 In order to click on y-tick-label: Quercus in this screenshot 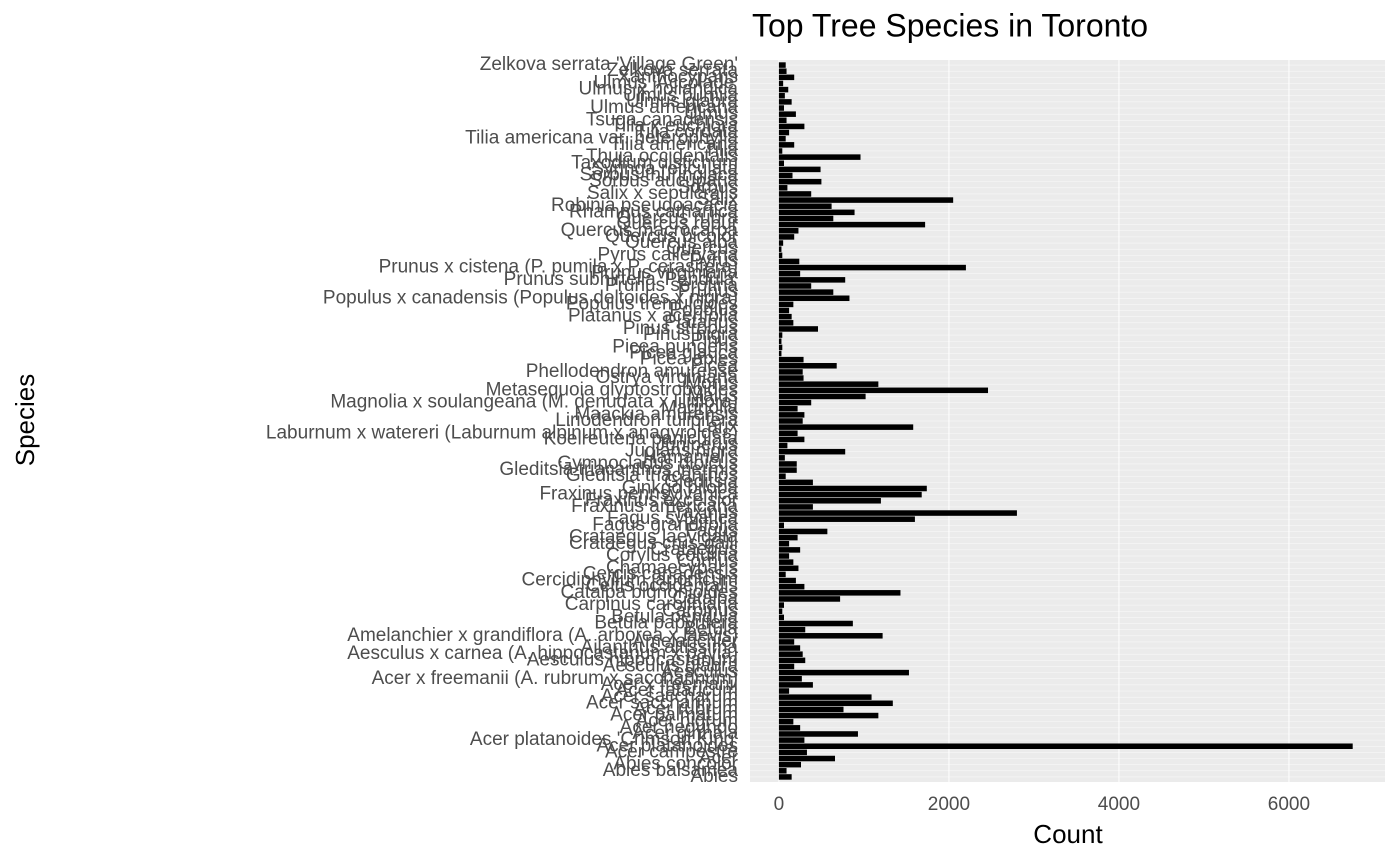, I will do `click(702, 248)`.